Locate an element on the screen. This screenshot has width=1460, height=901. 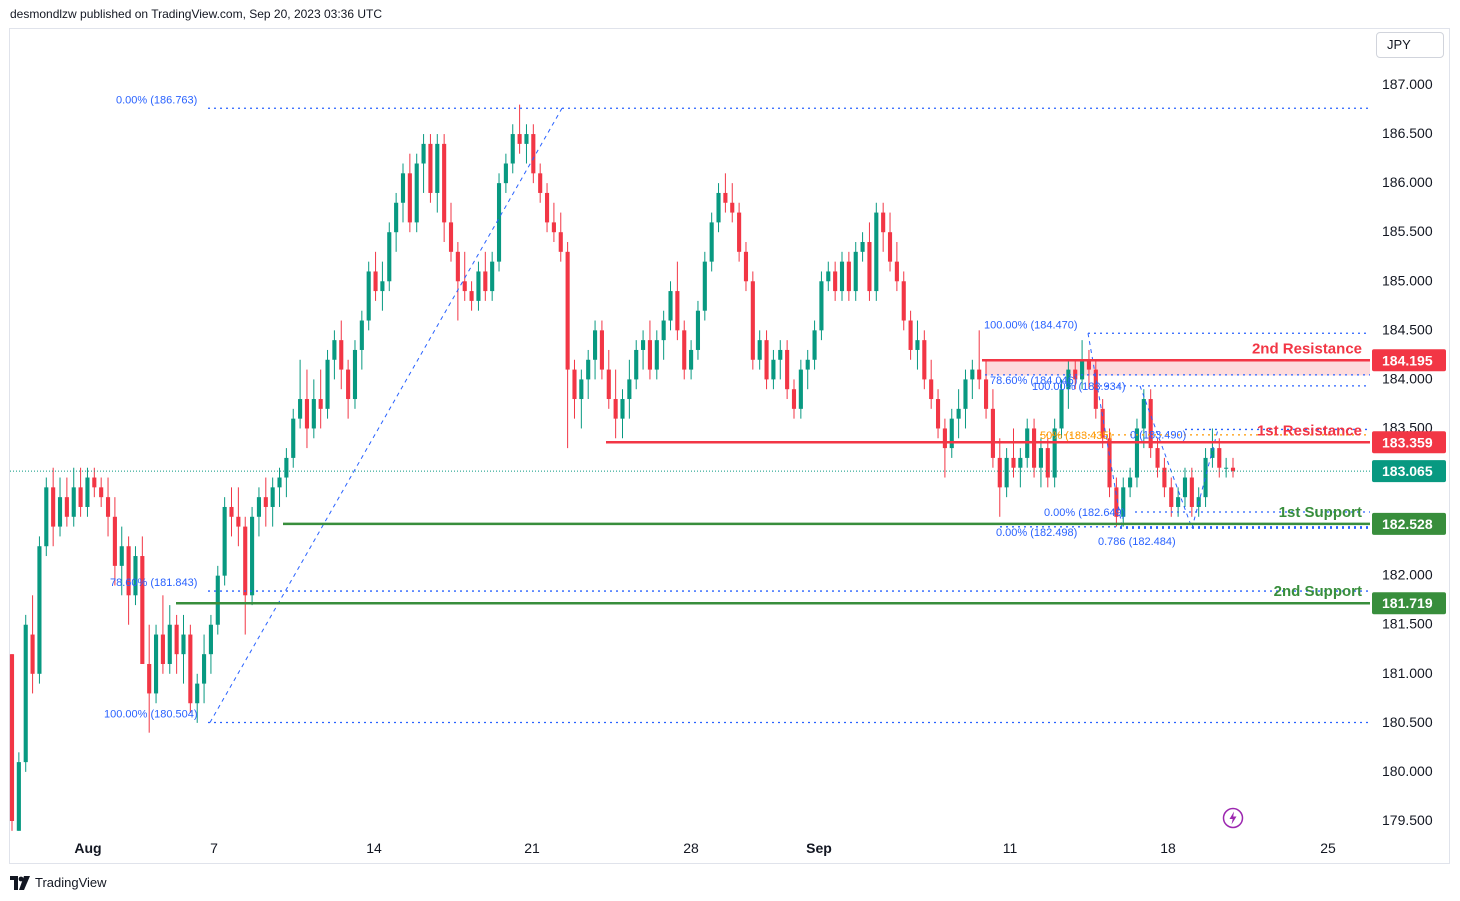
resistance-name-label: 2nd Resistance is located at coordinates (1307, 348).